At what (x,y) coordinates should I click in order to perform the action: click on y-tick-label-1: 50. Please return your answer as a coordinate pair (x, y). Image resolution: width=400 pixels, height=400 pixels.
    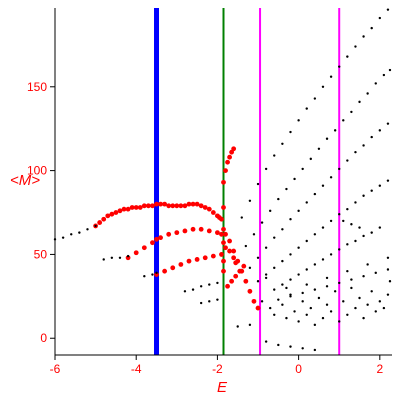
    Looking at the image, I should click on (41, 254).